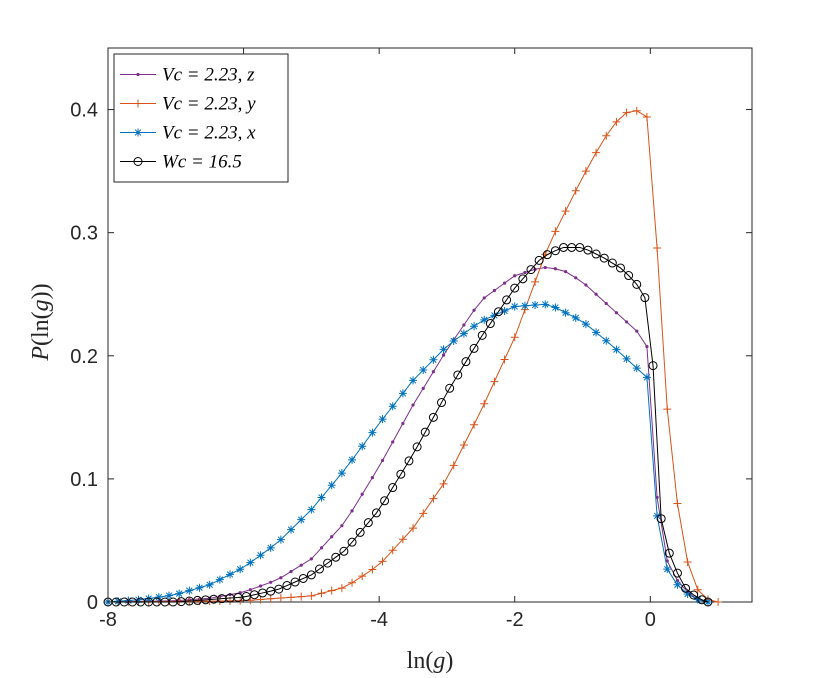  I want to click on y-tick-label: 0.1, so click(84, 480).